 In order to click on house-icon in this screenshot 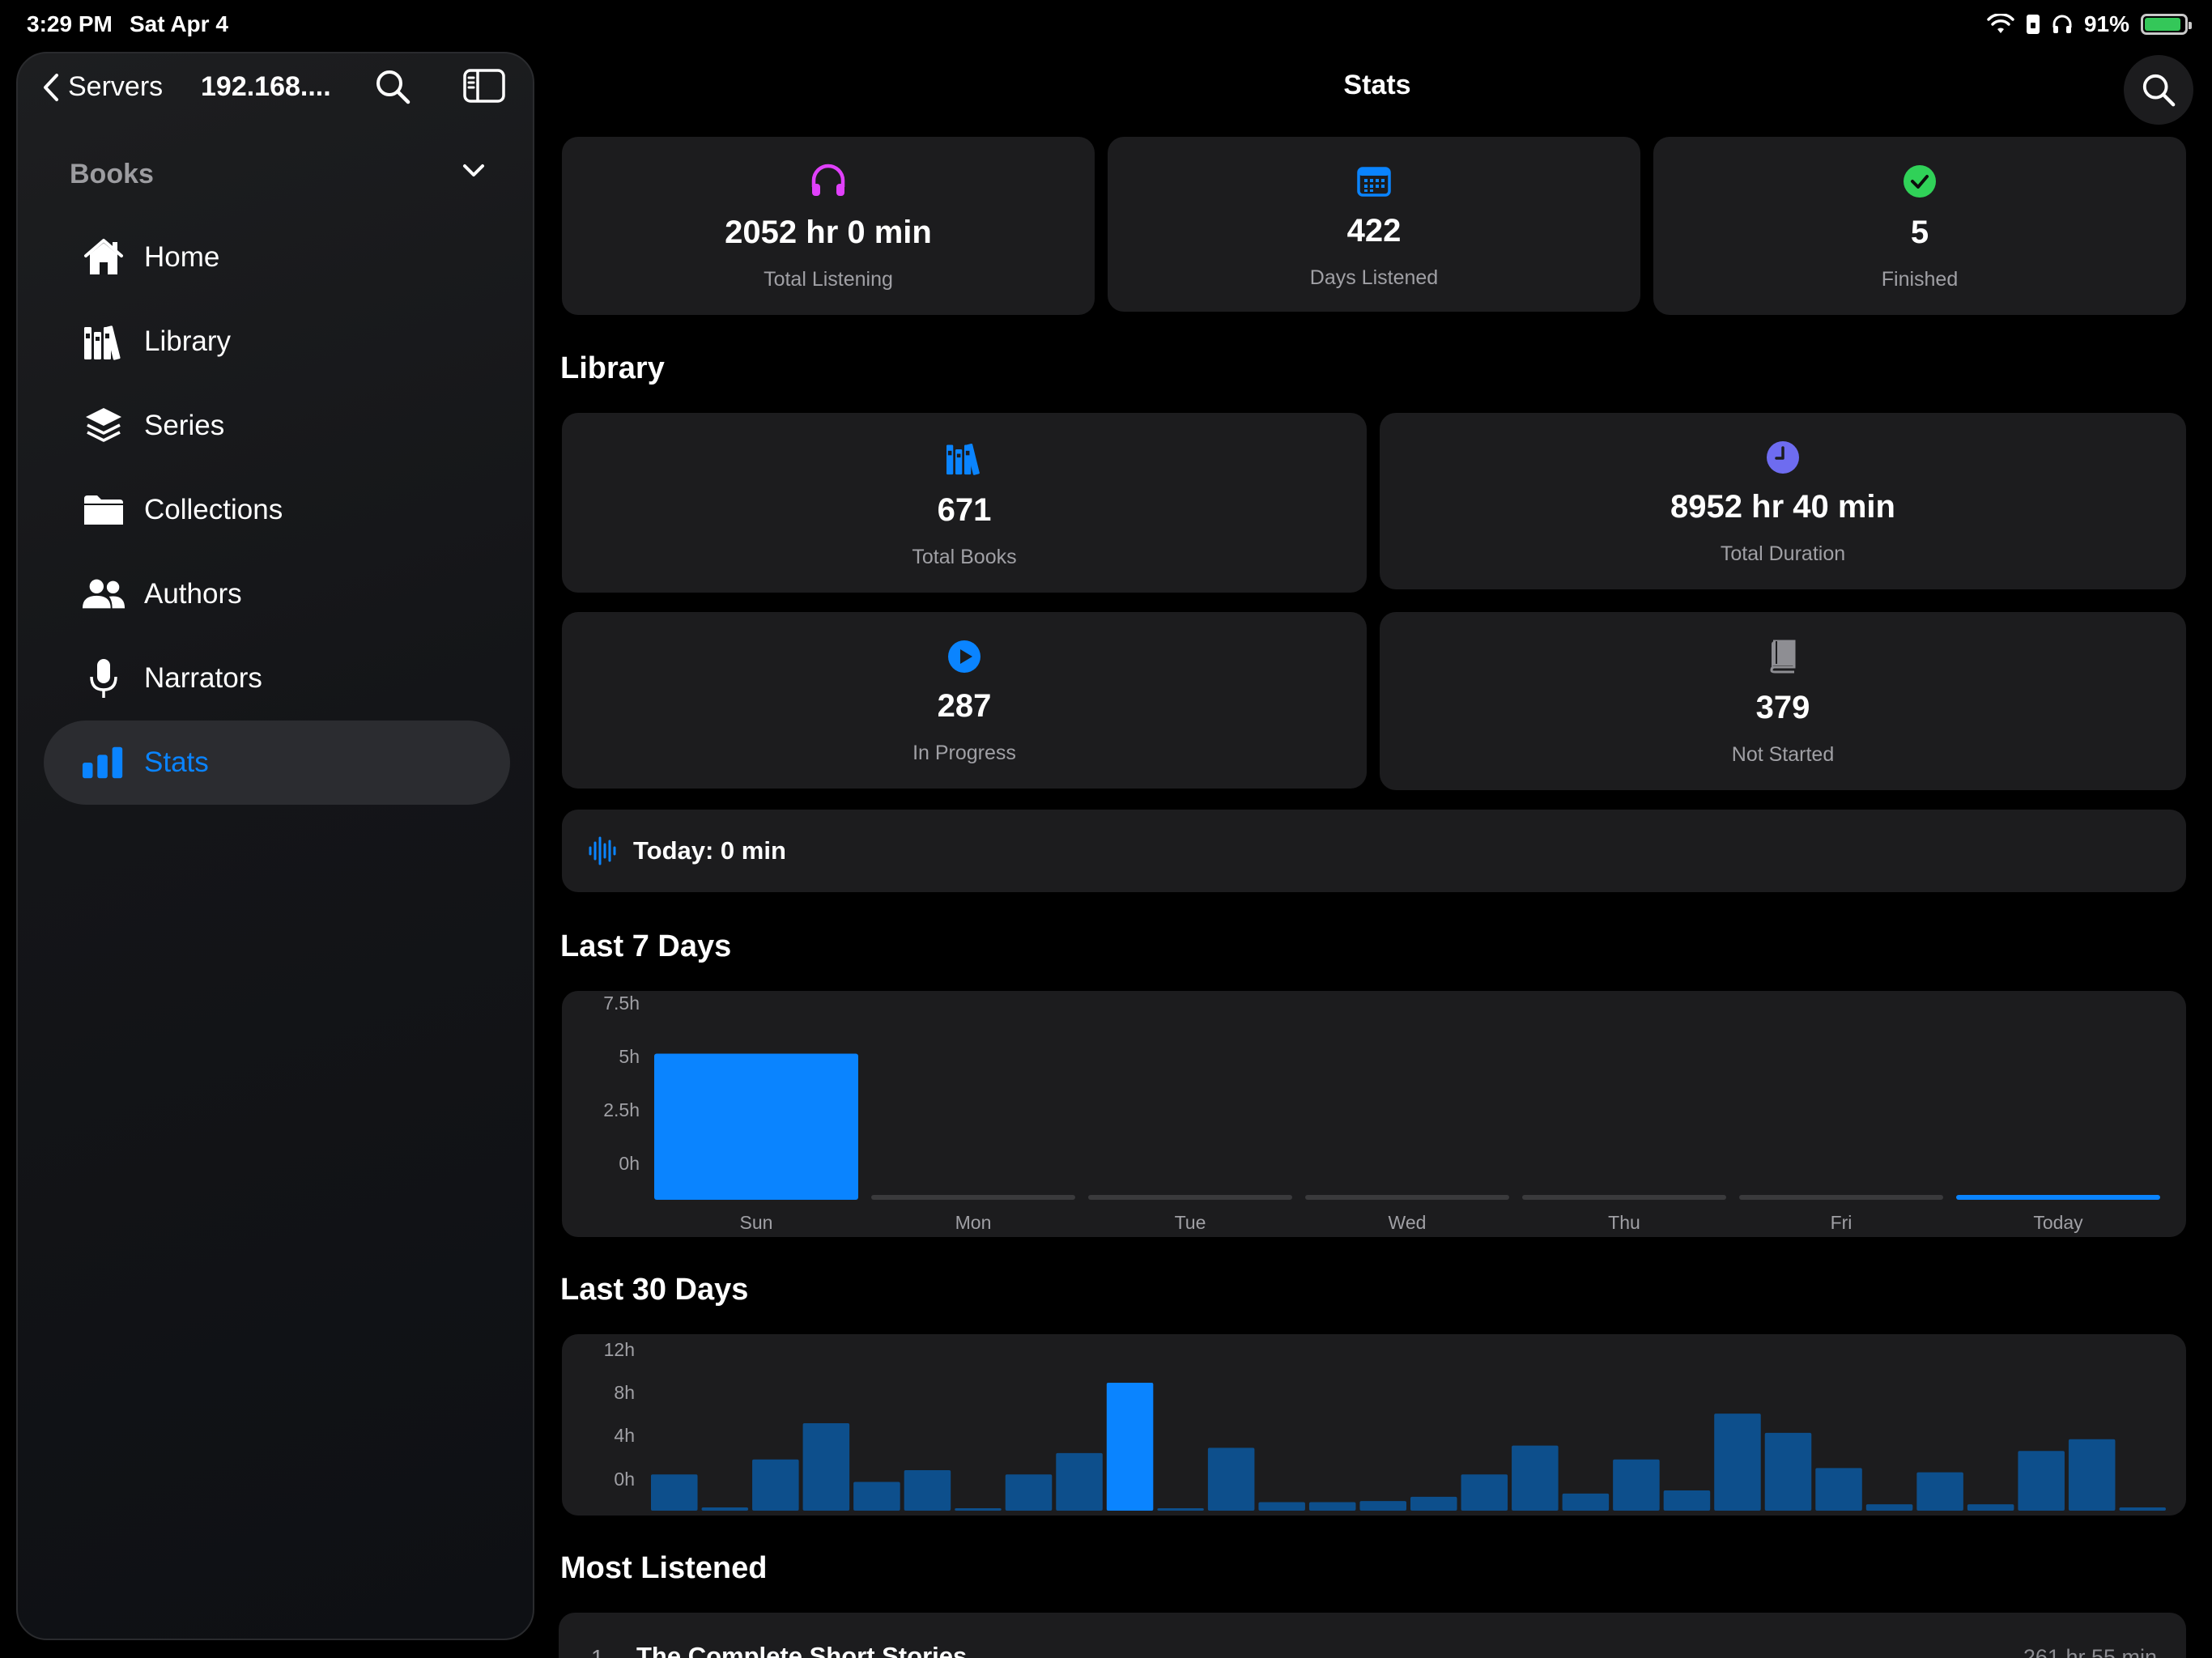, I will do `click(104, 257)`.